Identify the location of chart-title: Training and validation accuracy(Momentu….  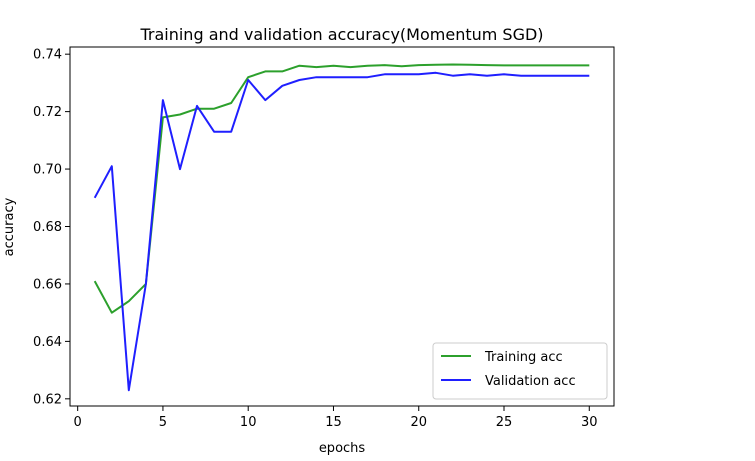
(341, 34).